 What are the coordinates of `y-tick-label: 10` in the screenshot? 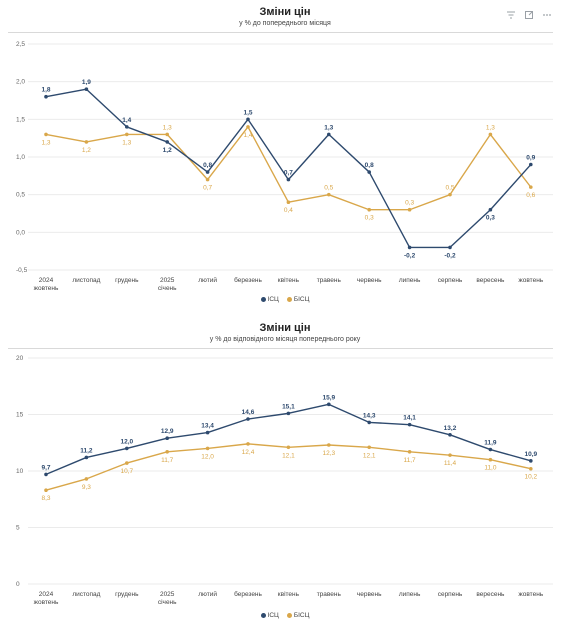 It's located at (20, 471).